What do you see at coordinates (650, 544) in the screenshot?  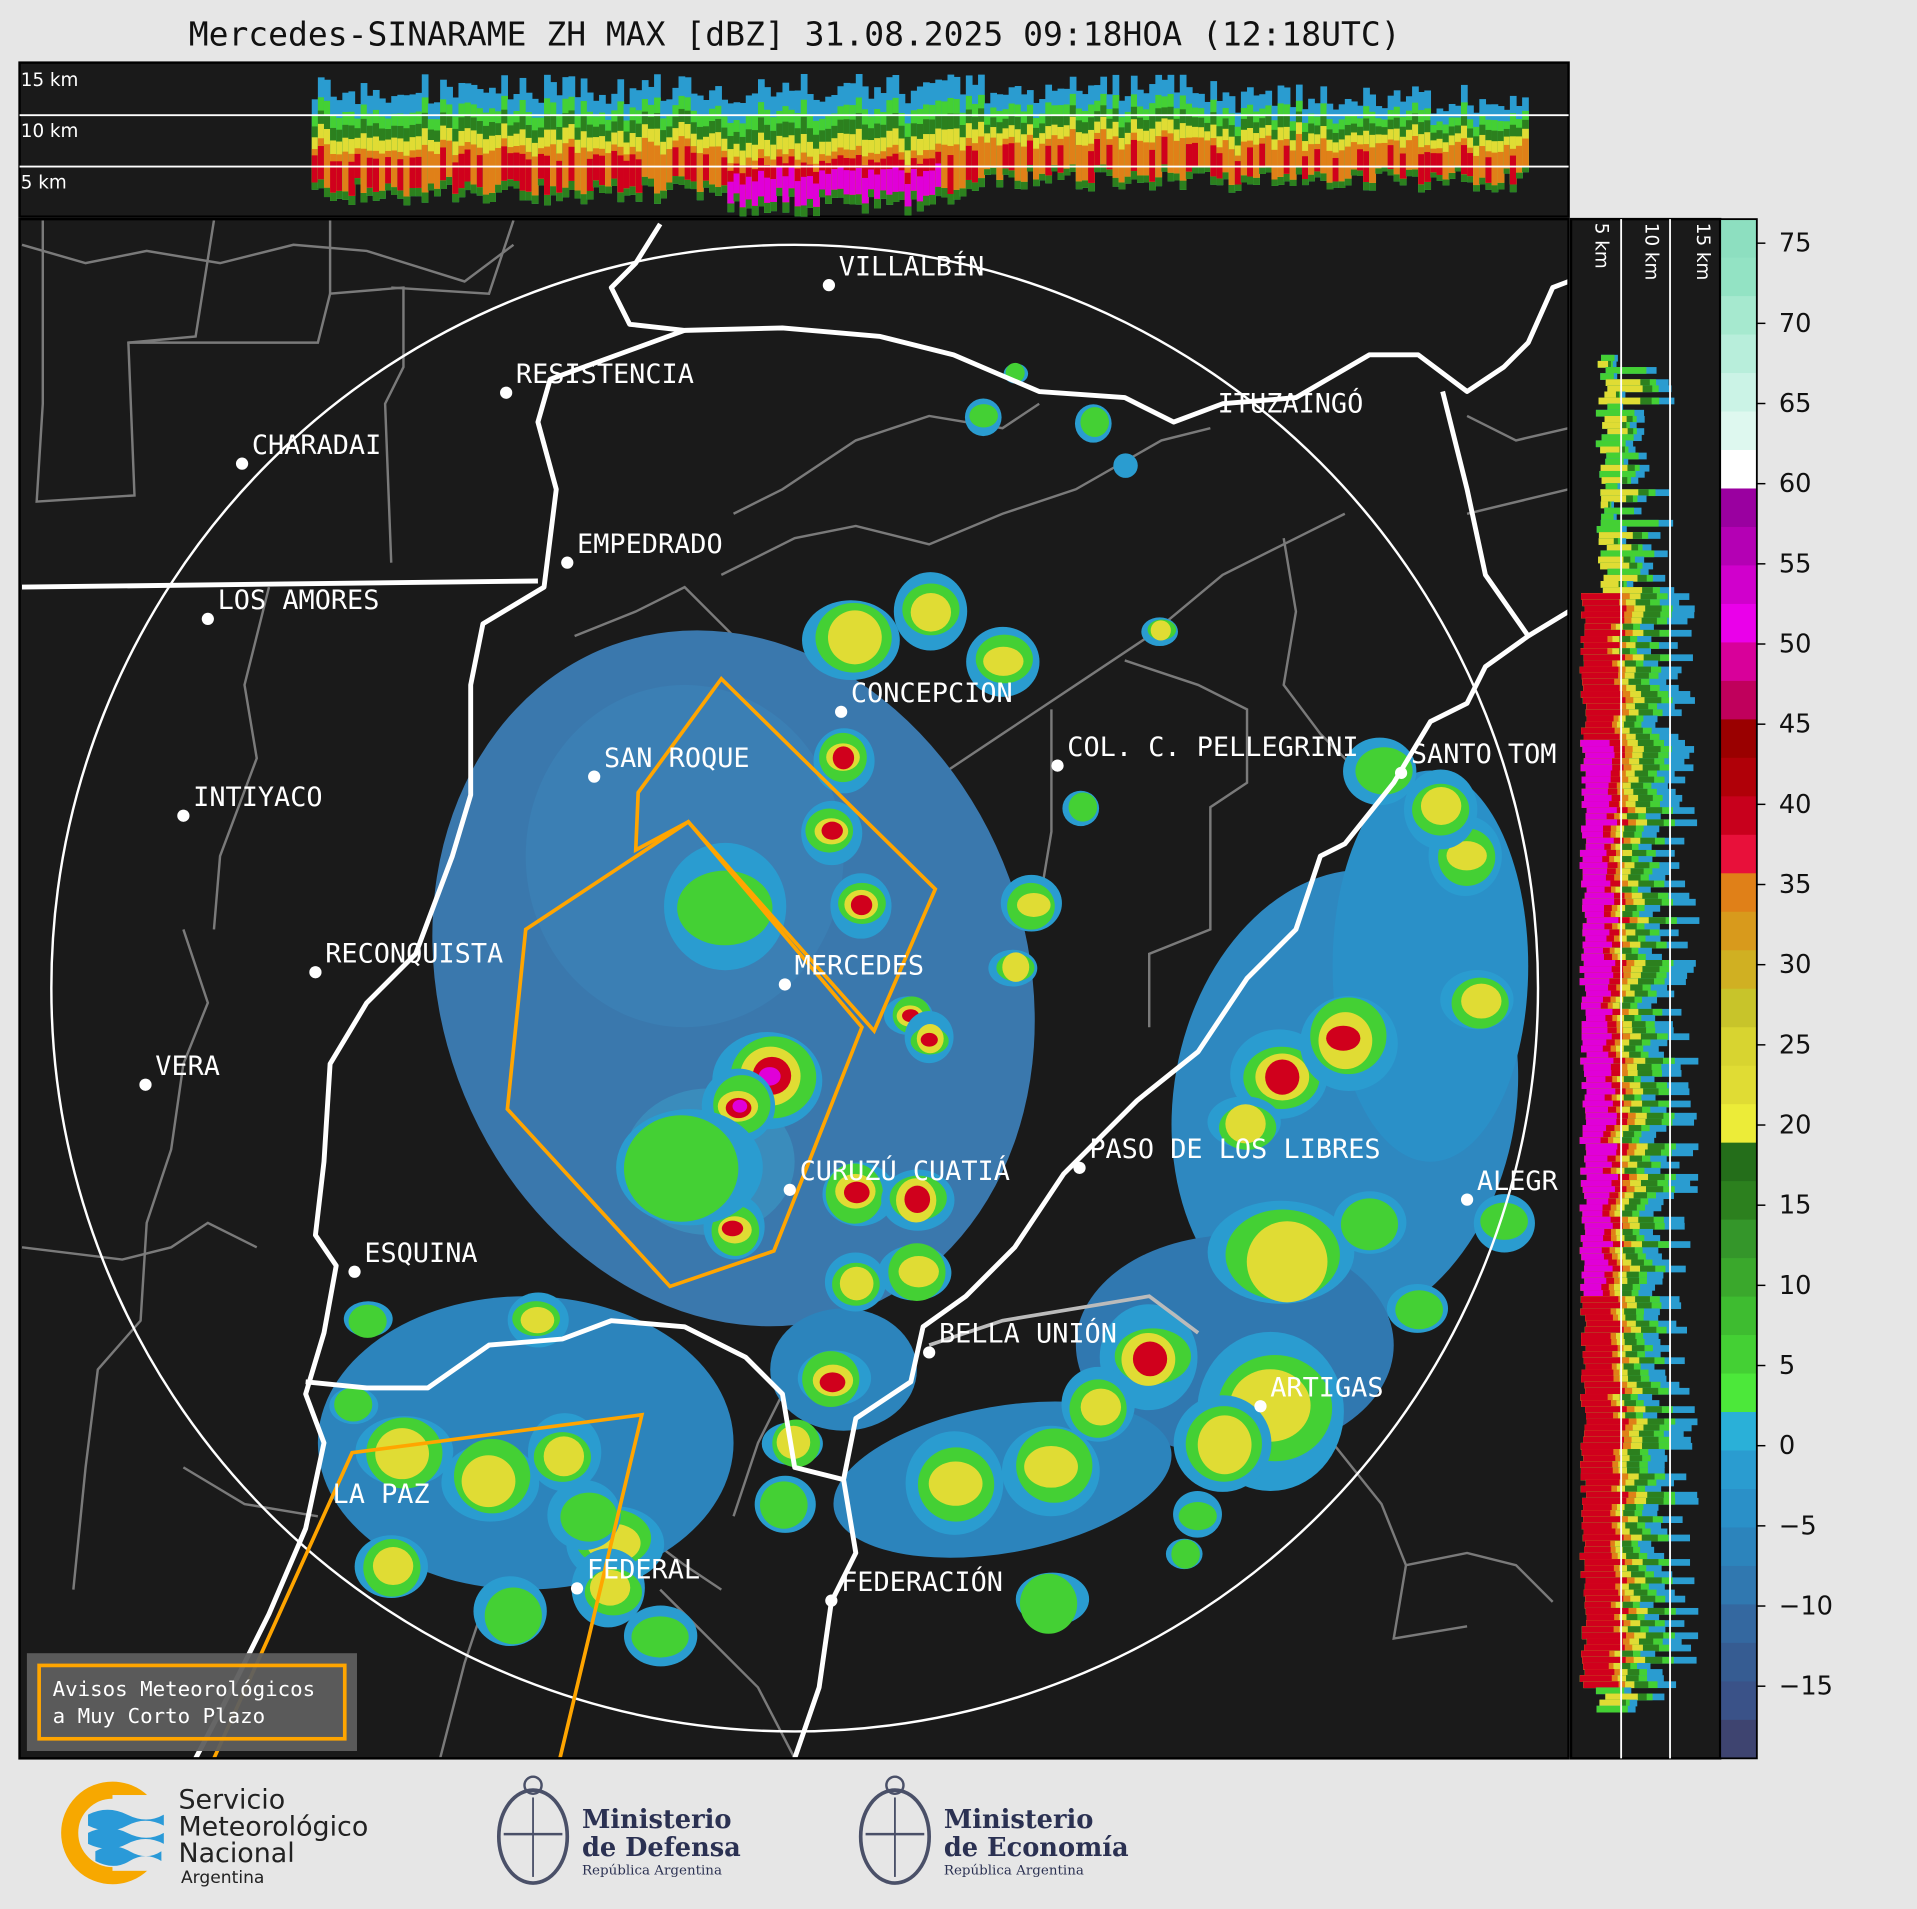 I see `city-label: EMPEDRADO` at bounding box center [650, 544].